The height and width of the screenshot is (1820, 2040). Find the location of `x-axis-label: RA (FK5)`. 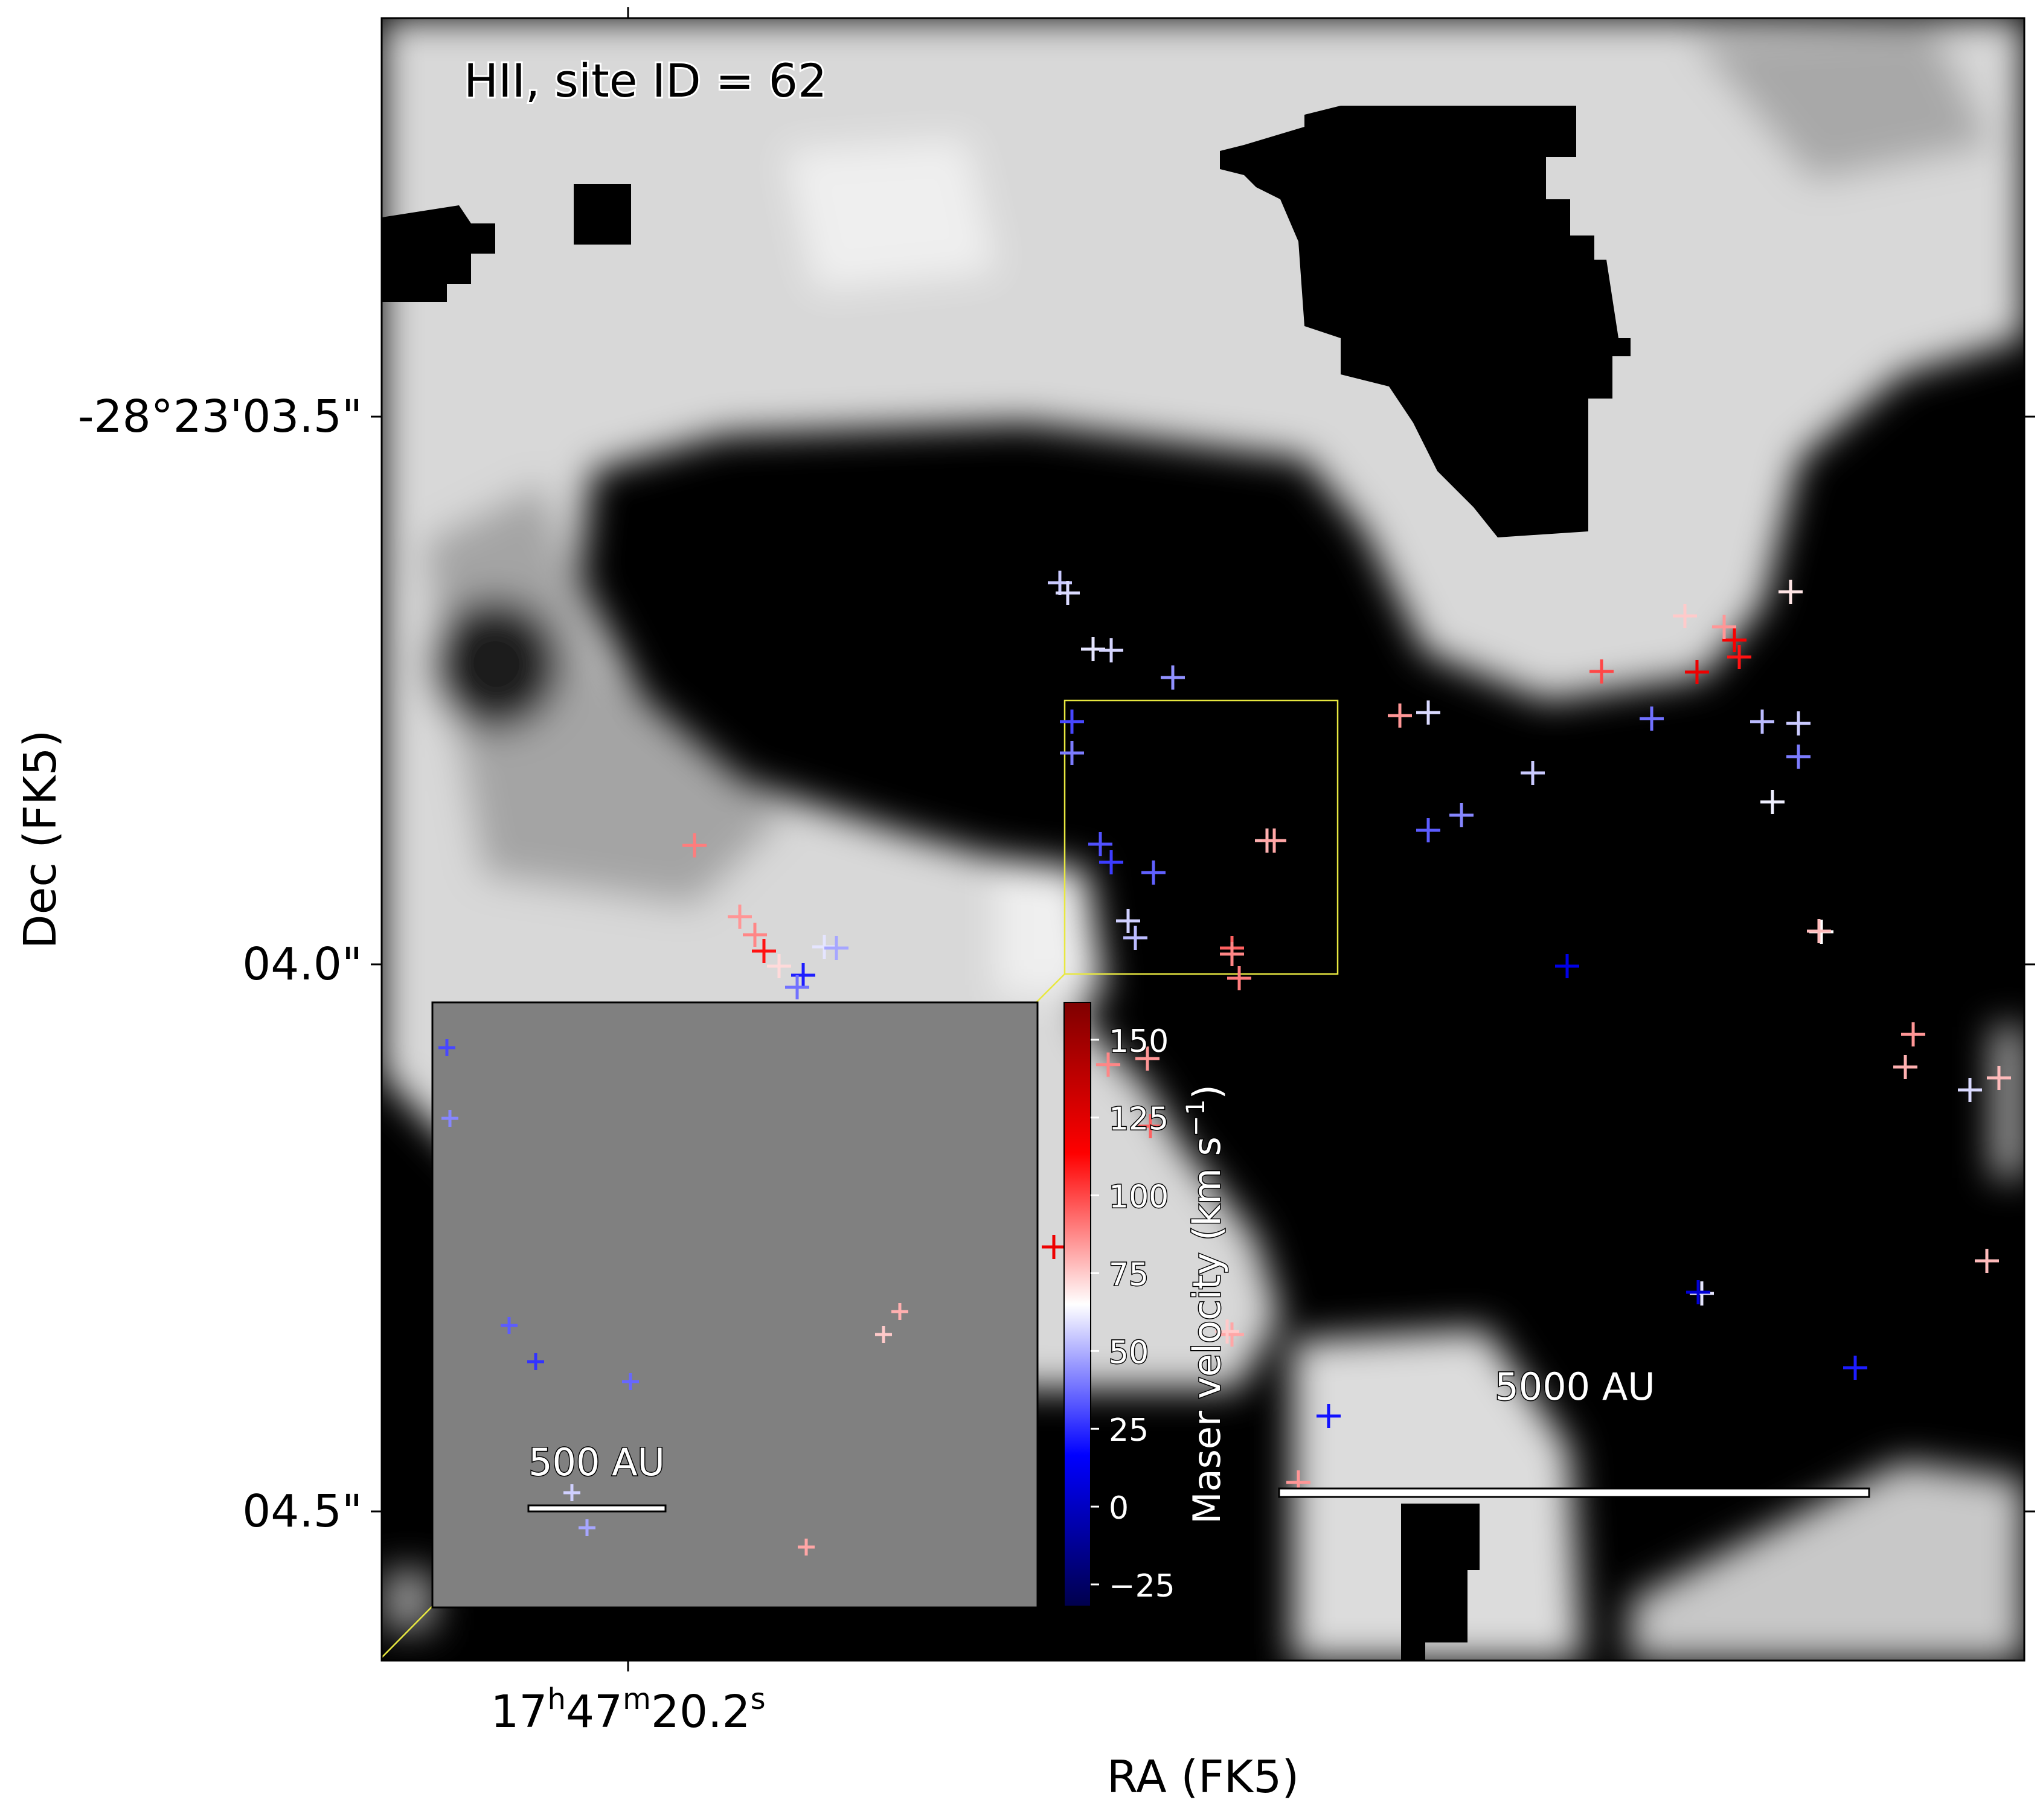

x-axis-label: RA (FK5) is located at coordinates (1203, 1777).